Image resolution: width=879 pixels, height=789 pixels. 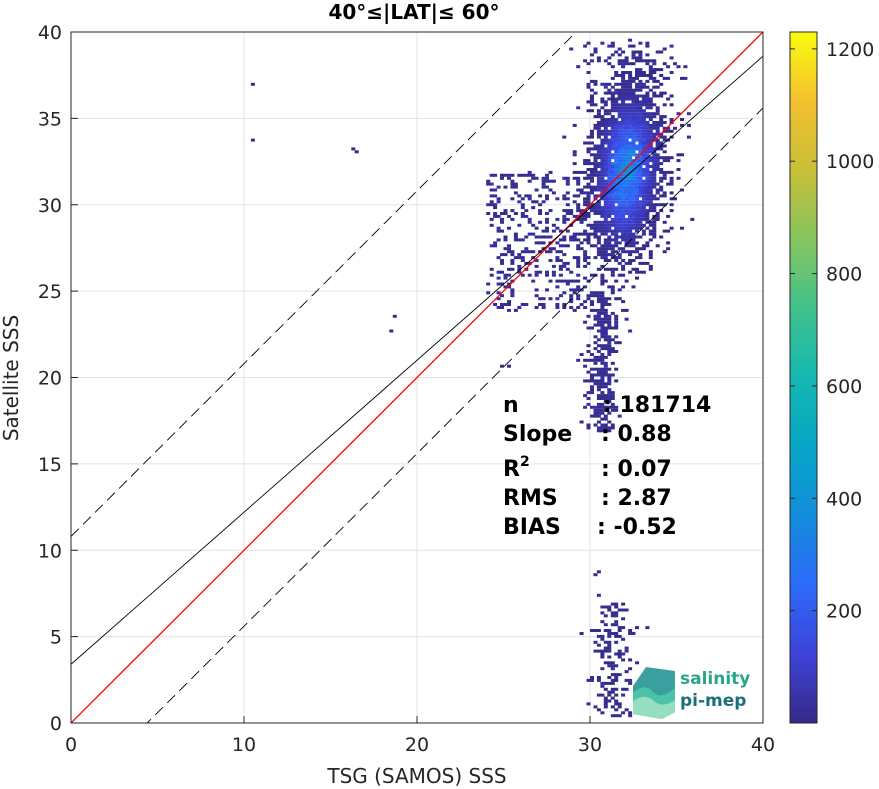 What do you see at coordinates (844, 499) in the screenshot?
I see `colorbar-tick-label: 400` at bounding box center [844, 499].